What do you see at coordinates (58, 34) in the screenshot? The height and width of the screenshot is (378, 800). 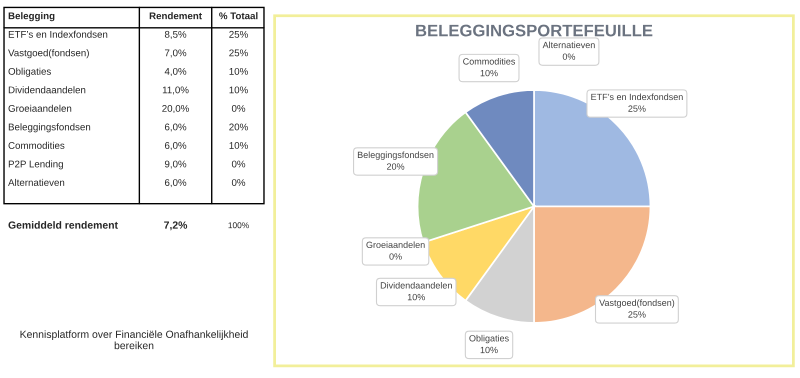 I see `text: ETF’s en Indexfondsen` at bounding box center [58, 34].